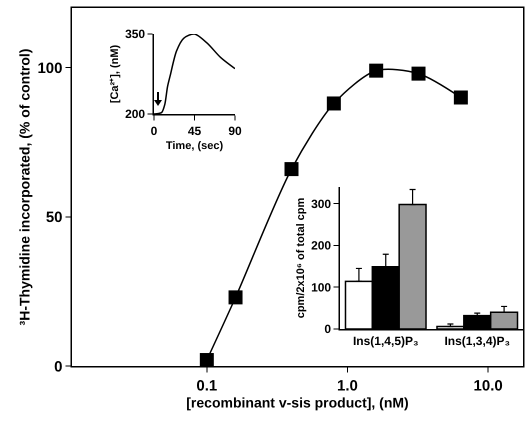 The width and height of the screenshot is (531, 426). What do you see at coordinates (135, 34) in the screenshot?
I see `y-tick-label: 350` at bounding box center [135, 34].